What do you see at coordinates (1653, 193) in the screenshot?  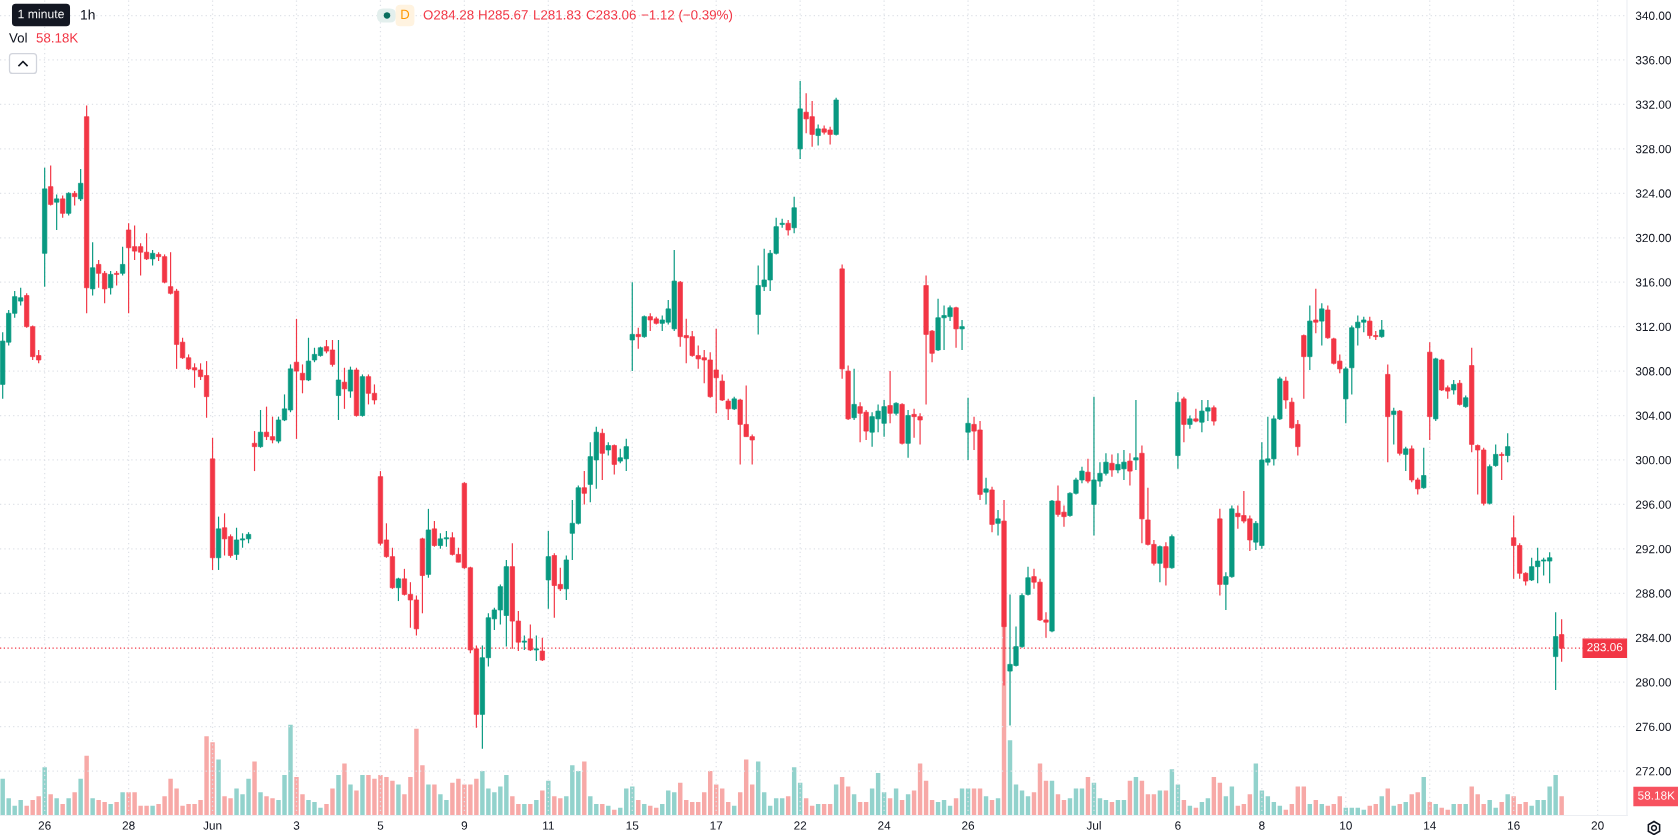 I see `y-tick-label: 324.00` at bounding box center [1653, 193].